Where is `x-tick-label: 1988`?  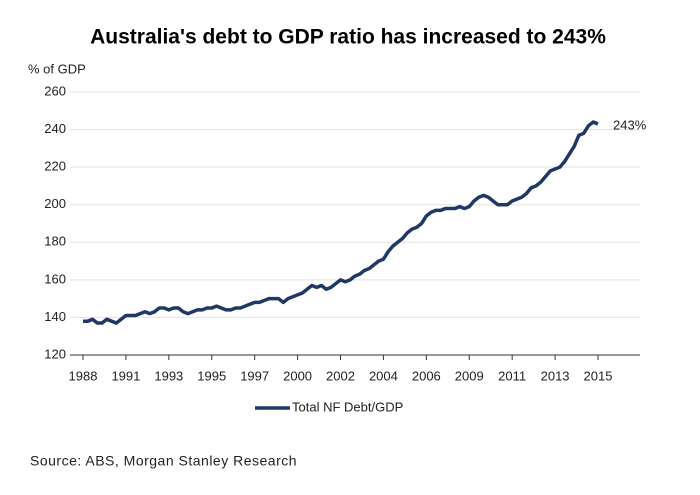
x-tick-label: 1988 is located at coordinates (83, 375).